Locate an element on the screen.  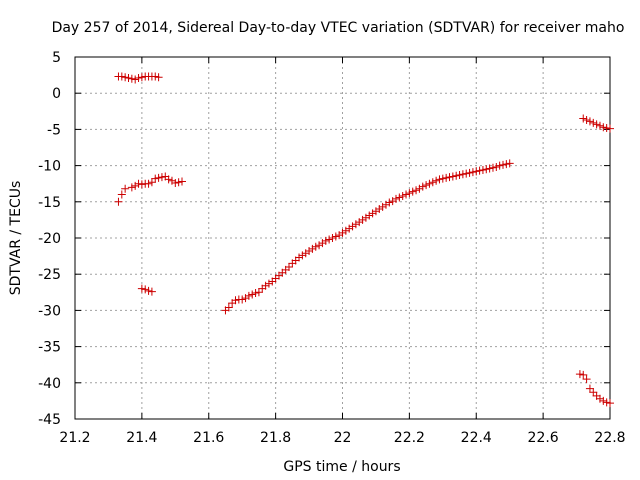
y-tick-label: -5 is located at coordinates (54, 130).